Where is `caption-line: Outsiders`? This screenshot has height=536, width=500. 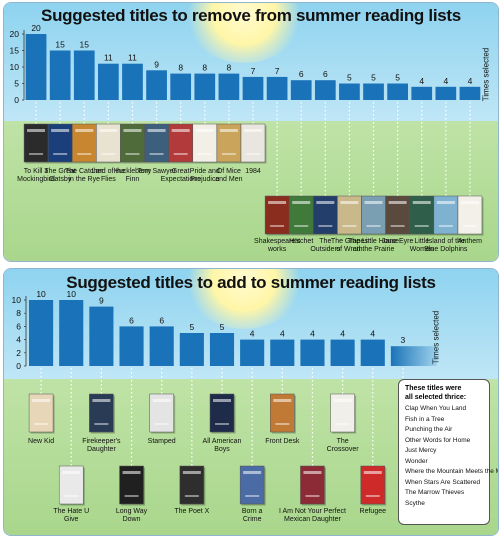
caption-line: Outsiders is located at coordinates (325, 249).